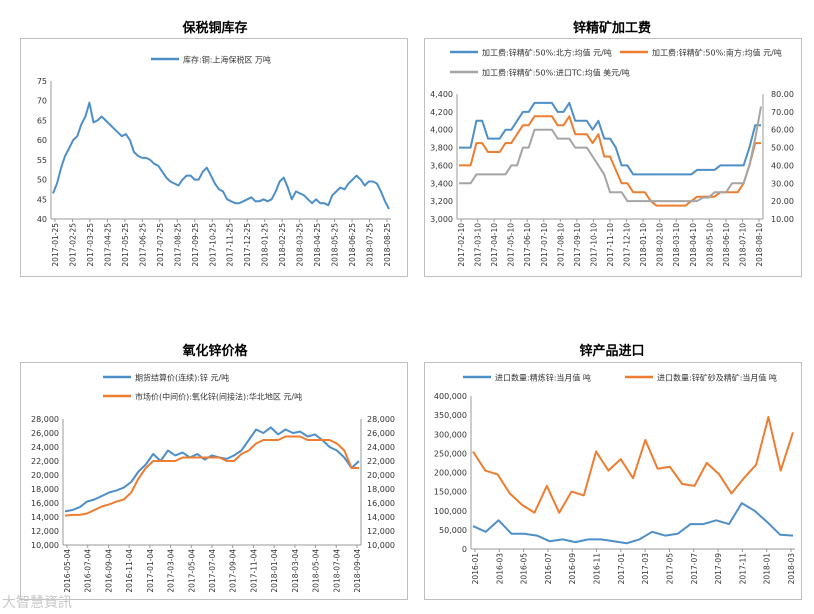  What do you see at coordinates (295, 571) in the screenshot?
I see `x-tick-label: 2018-03-04` at bounding box center [295, 571].